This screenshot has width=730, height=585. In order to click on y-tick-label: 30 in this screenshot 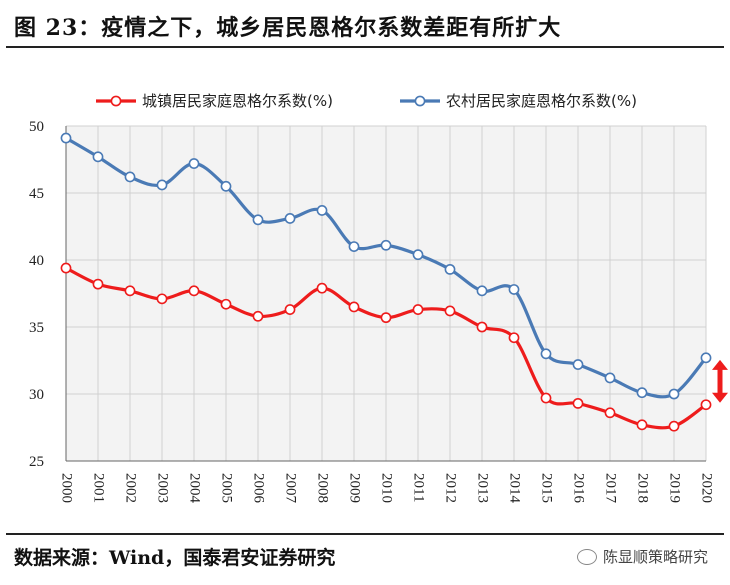, I will do `click(36, 395)`.